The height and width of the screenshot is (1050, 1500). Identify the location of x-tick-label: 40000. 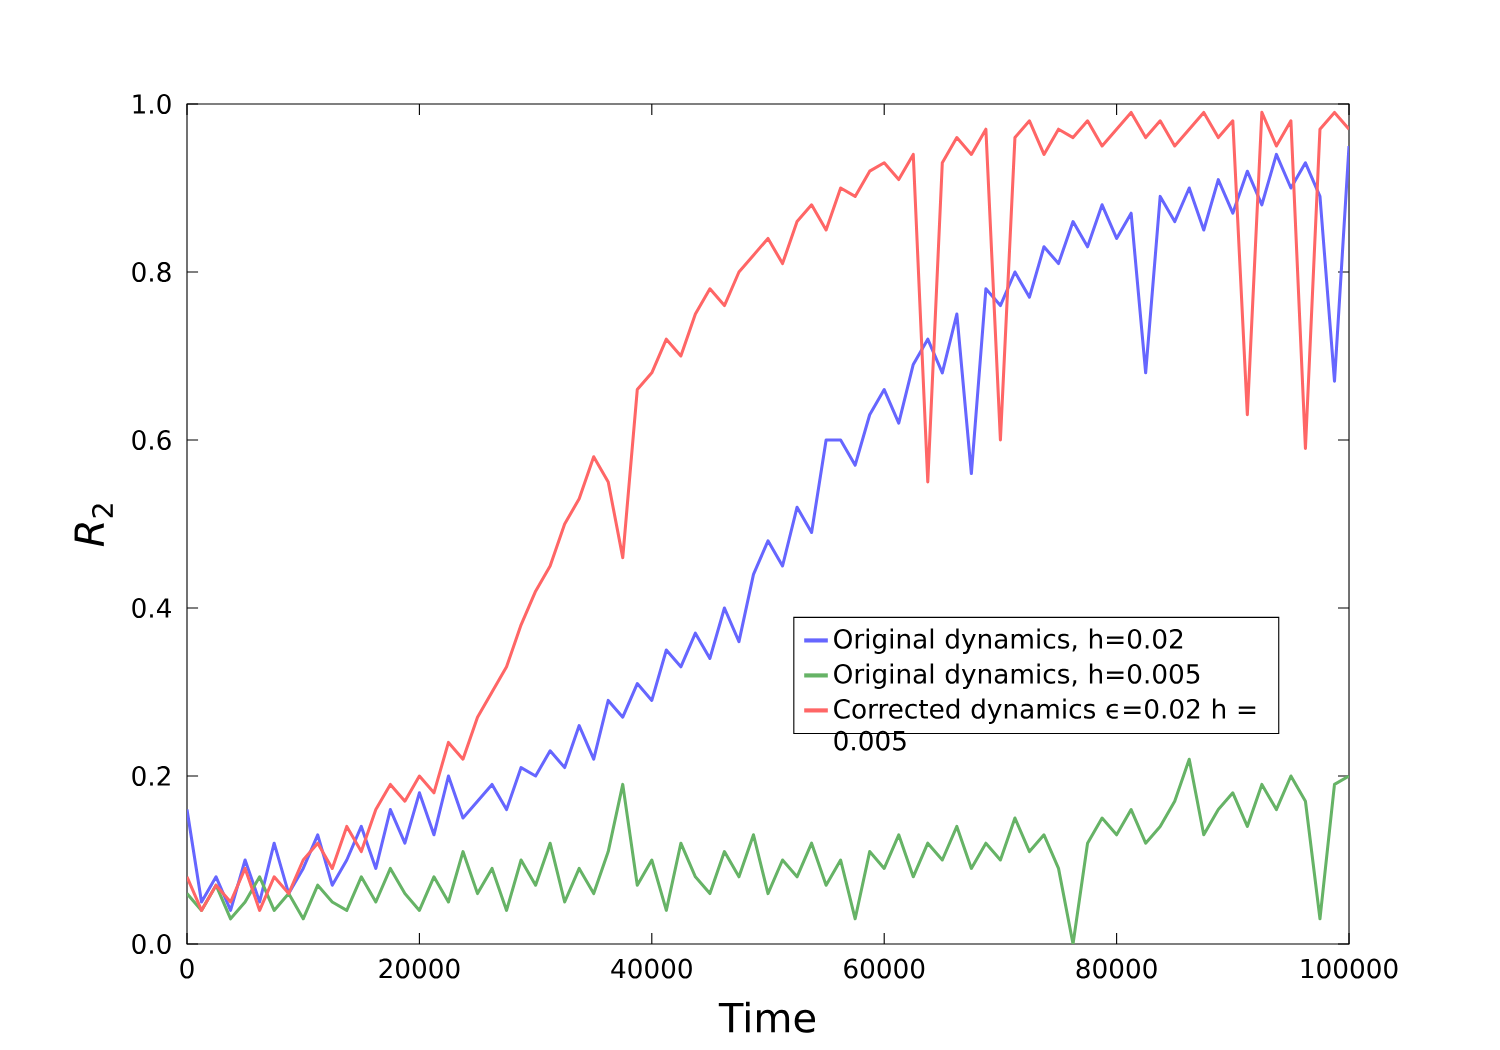
(651, 968).